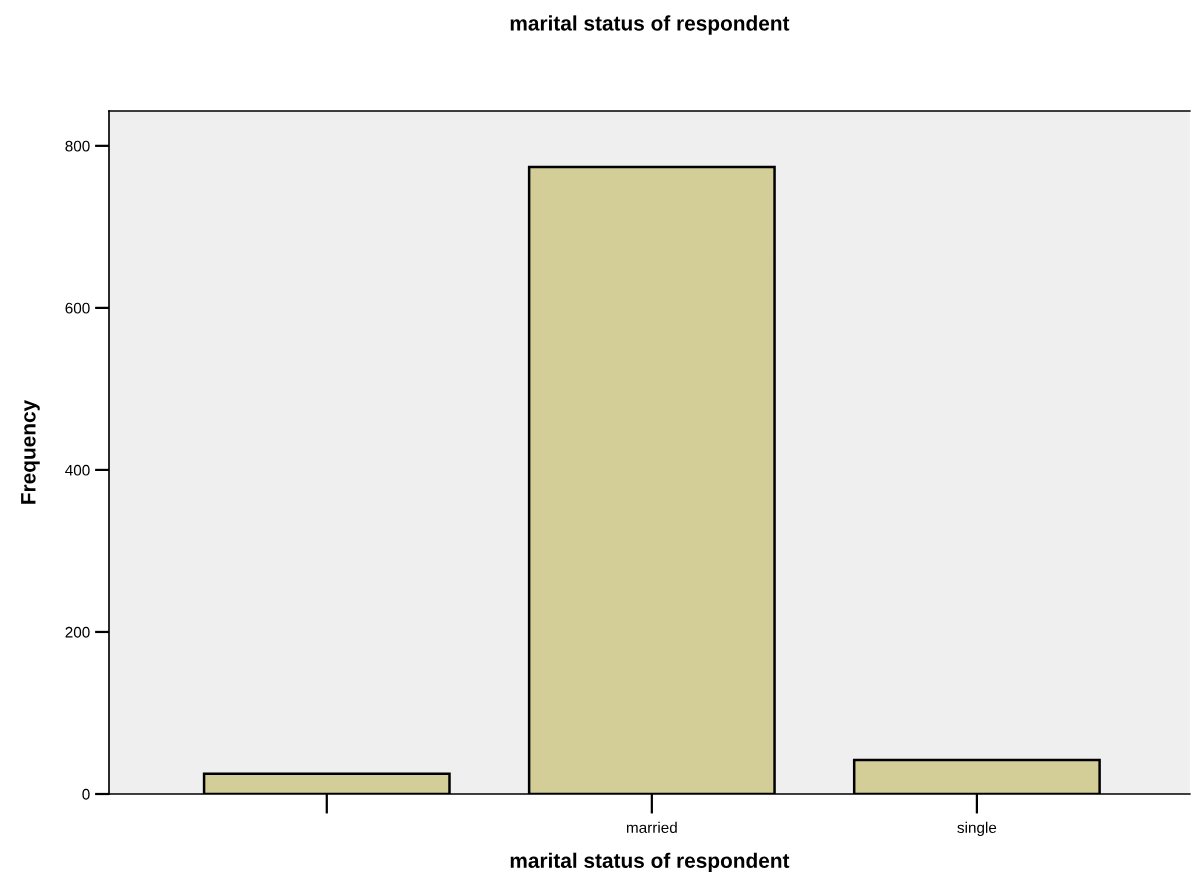 The width and height of the screenshot is (1191, 884). What do you see at coordinates (77, 308) in the screenshot?
I see `y-tick-label: 600` at bounding box center [77, 308].